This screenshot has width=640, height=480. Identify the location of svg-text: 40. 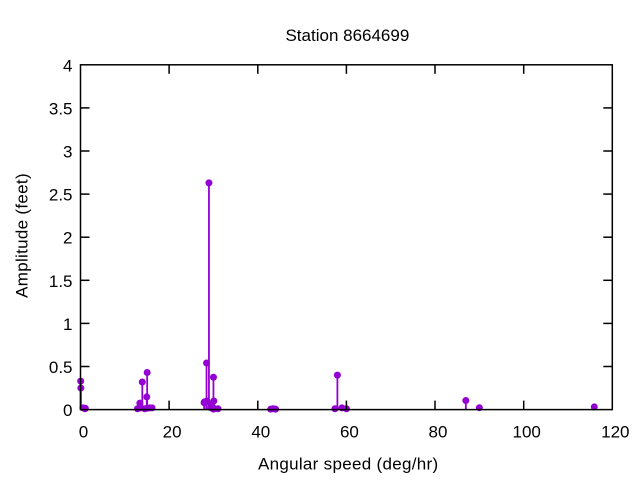
(260, 431).